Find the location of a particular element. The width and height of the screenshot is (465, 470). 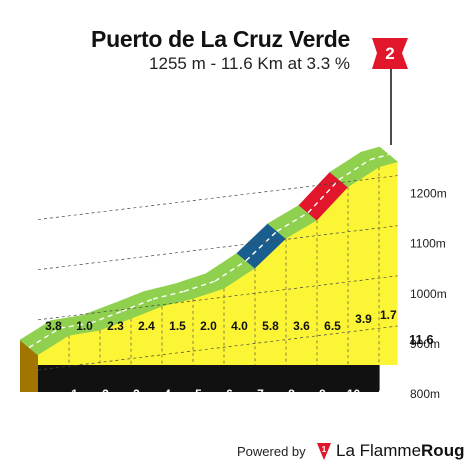

km-base-bar is located at coordinates (200, 378).